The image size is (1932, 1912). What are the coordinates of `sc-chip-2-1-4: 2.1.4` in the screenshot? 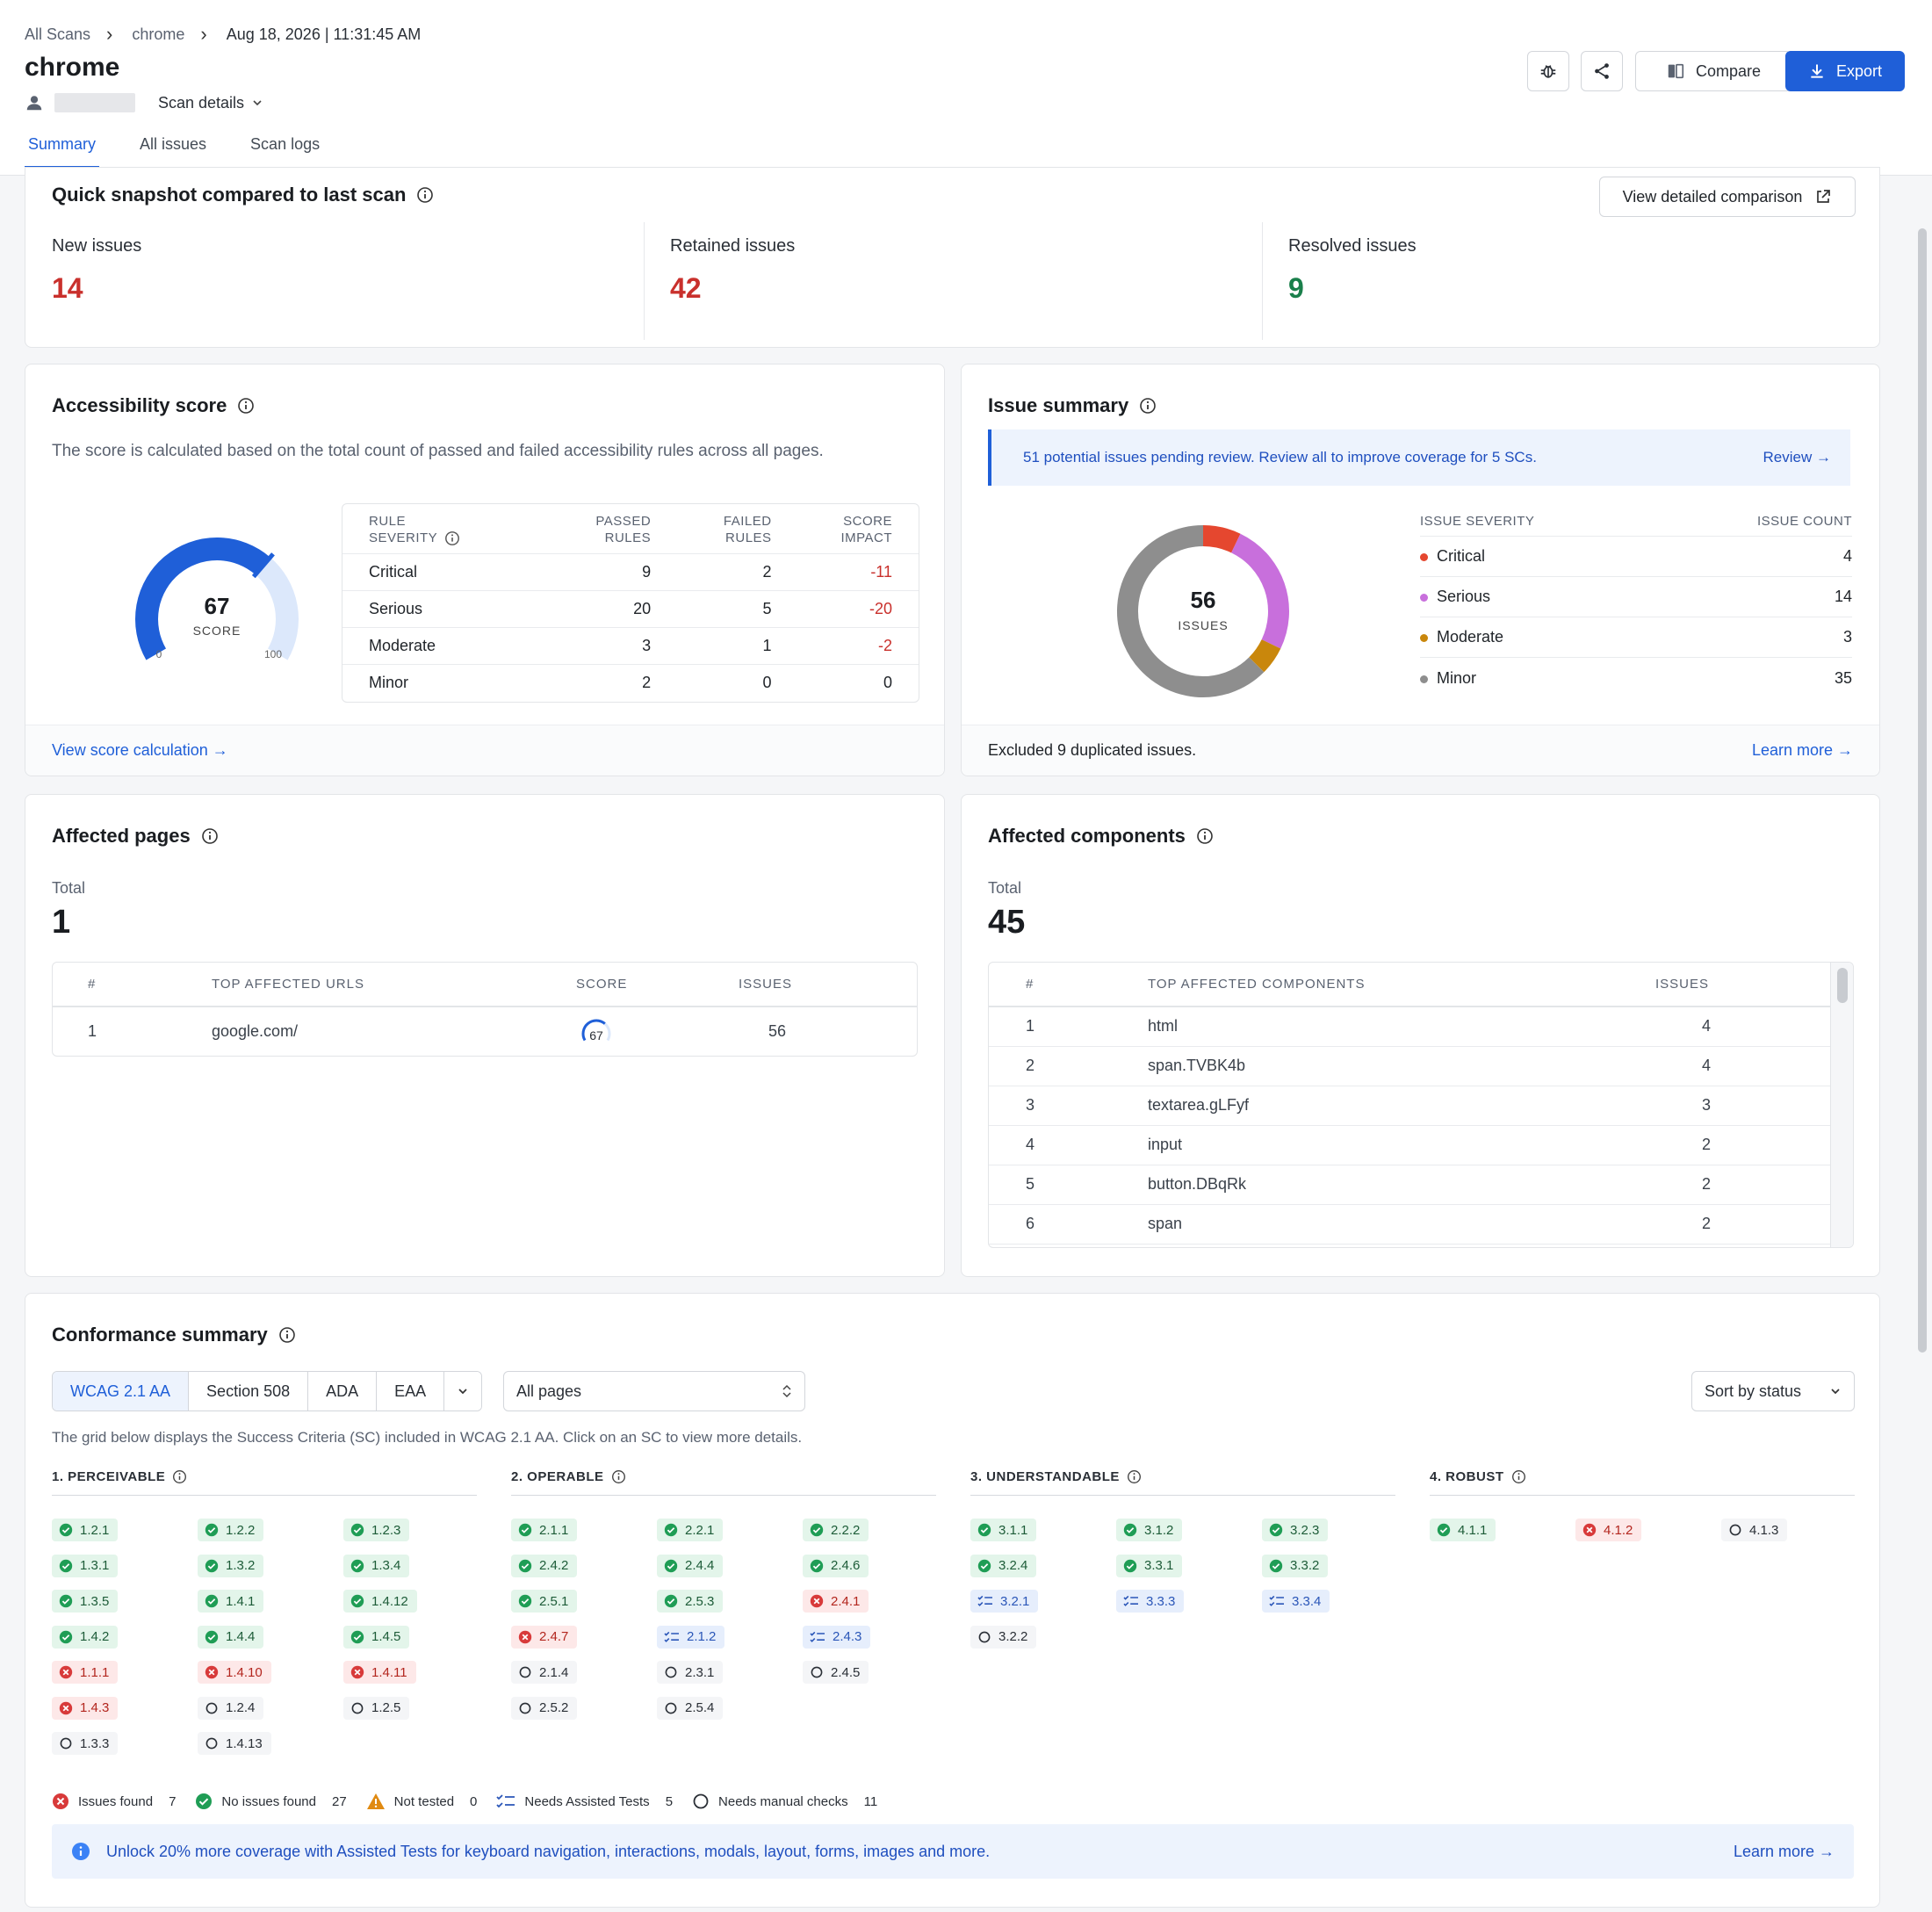 It's located at (544, 1673).